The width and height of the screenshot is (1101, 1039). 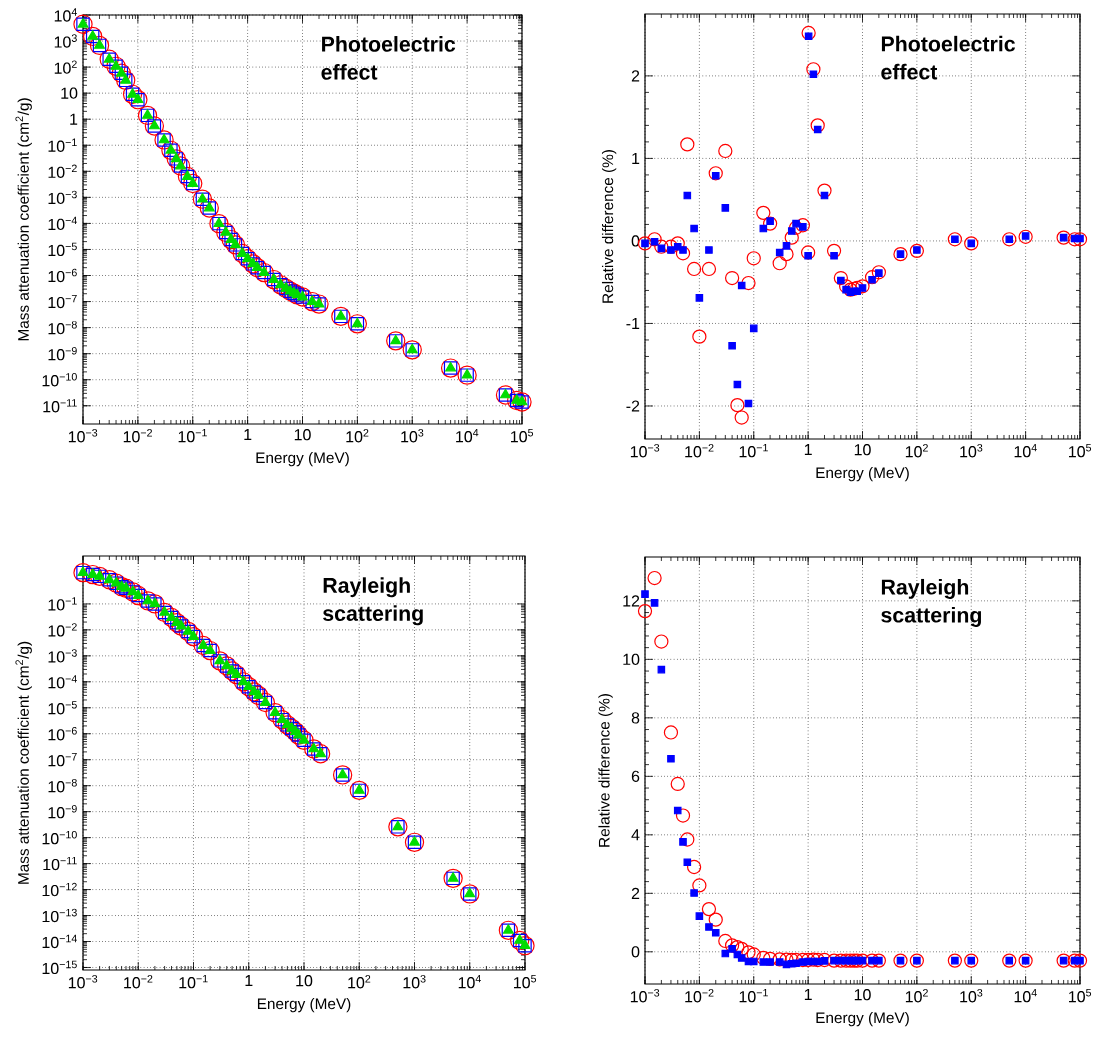 I want to click on y-tick-label: 10$^{4}$, so click(x=65, y=15).